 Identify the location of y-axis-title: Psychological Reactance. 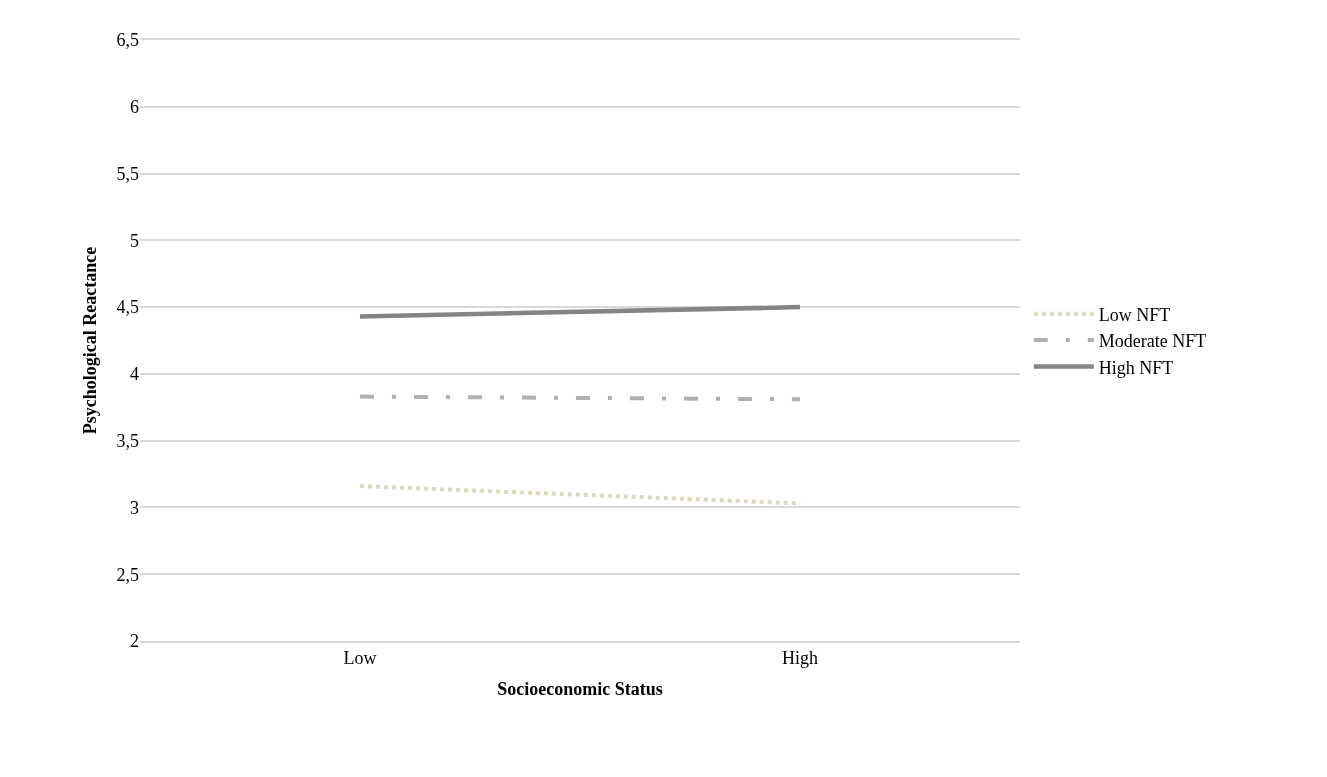
(89, 340).